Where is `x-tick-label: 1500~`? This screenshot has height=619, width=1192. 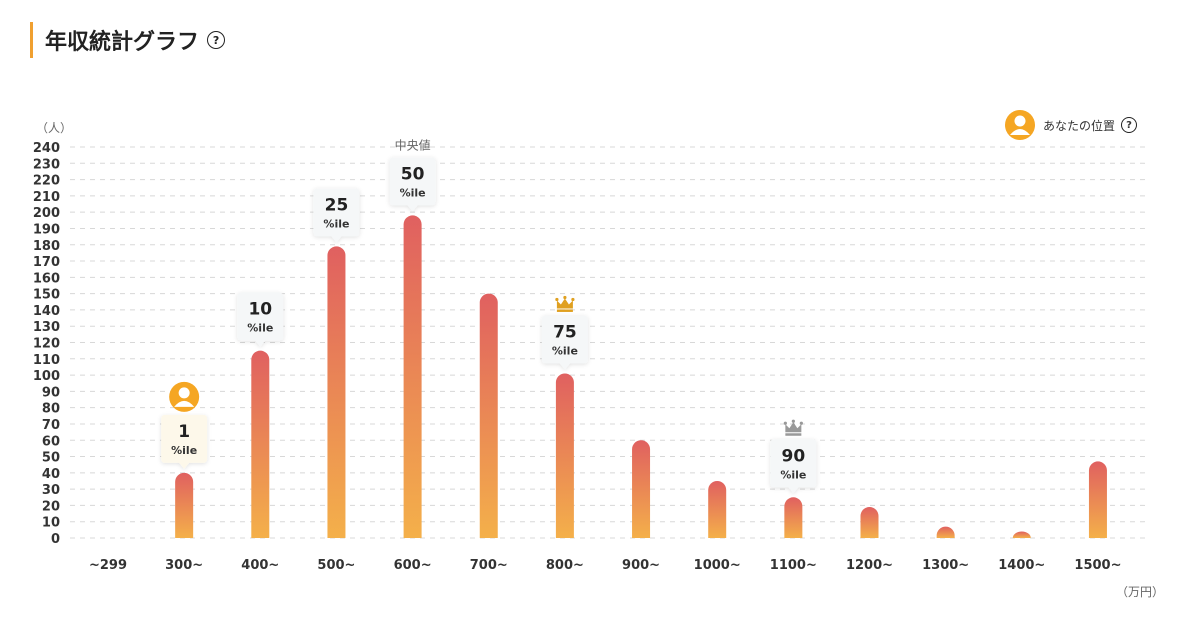 x-tick-label: 1500~ is located at coordinates (1097, 565).